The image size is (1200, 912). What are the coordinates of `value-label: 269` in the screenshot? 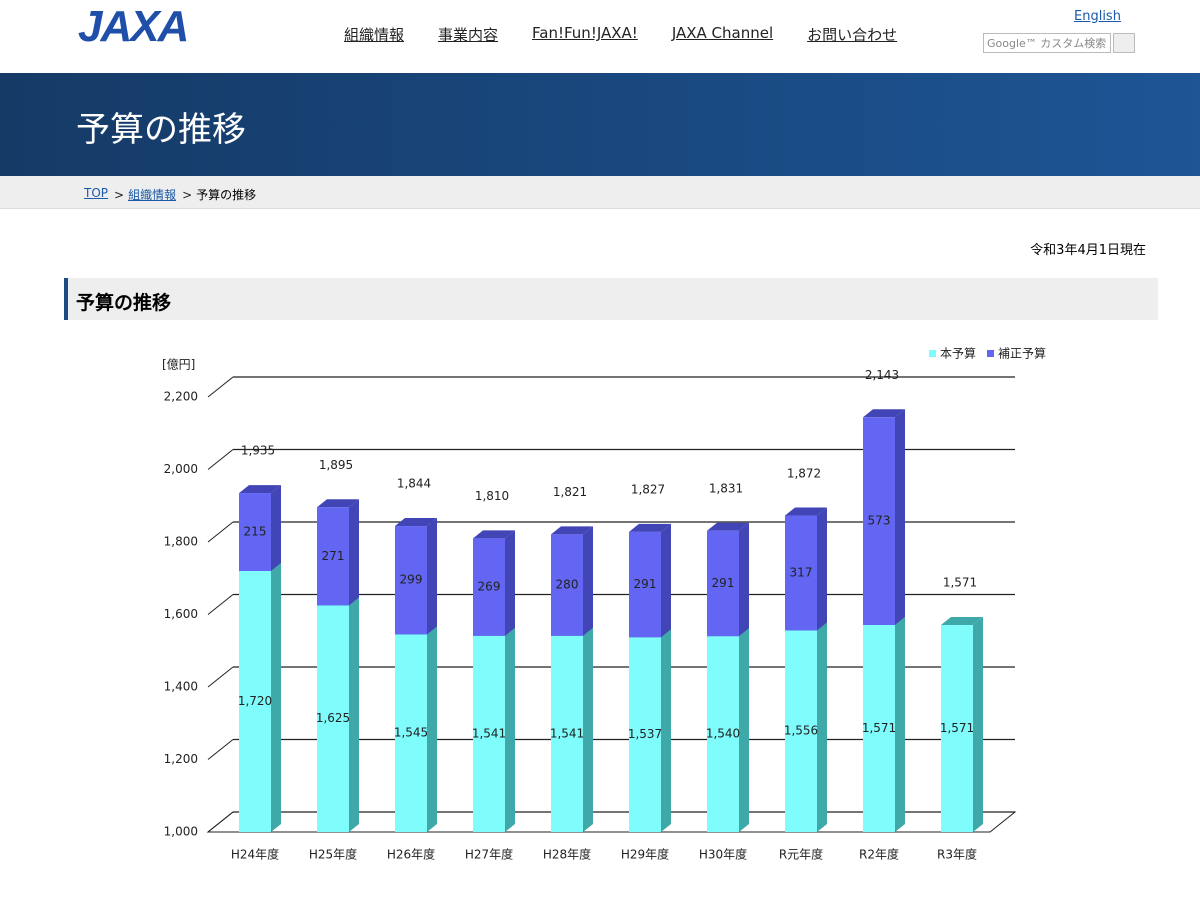 It's located at (489, 587).